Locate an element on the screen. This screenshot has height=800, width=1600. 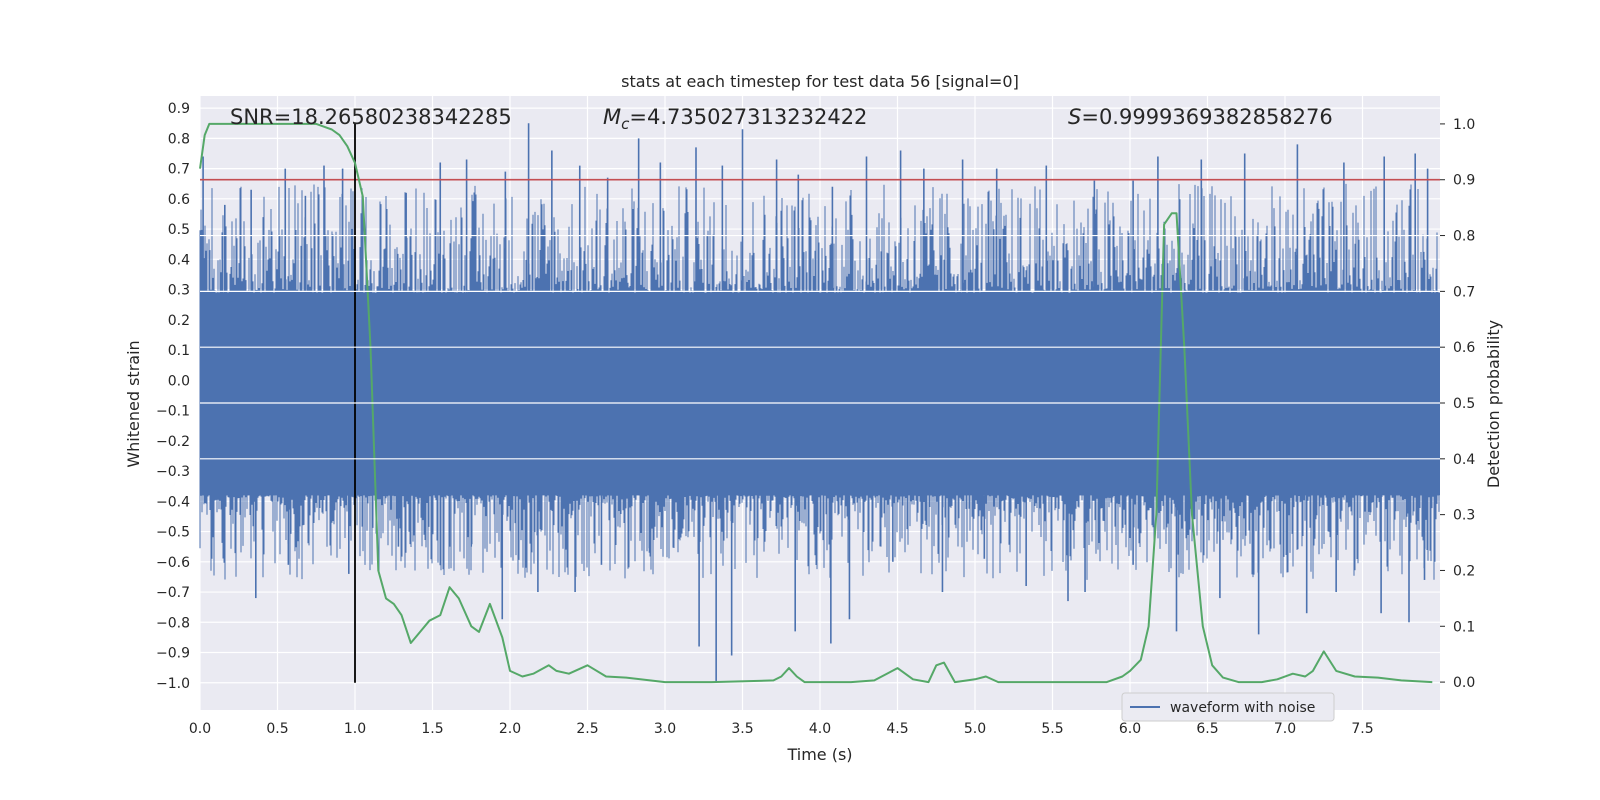
y-tick-label: −0.8 is located at coordinates (173, 623).